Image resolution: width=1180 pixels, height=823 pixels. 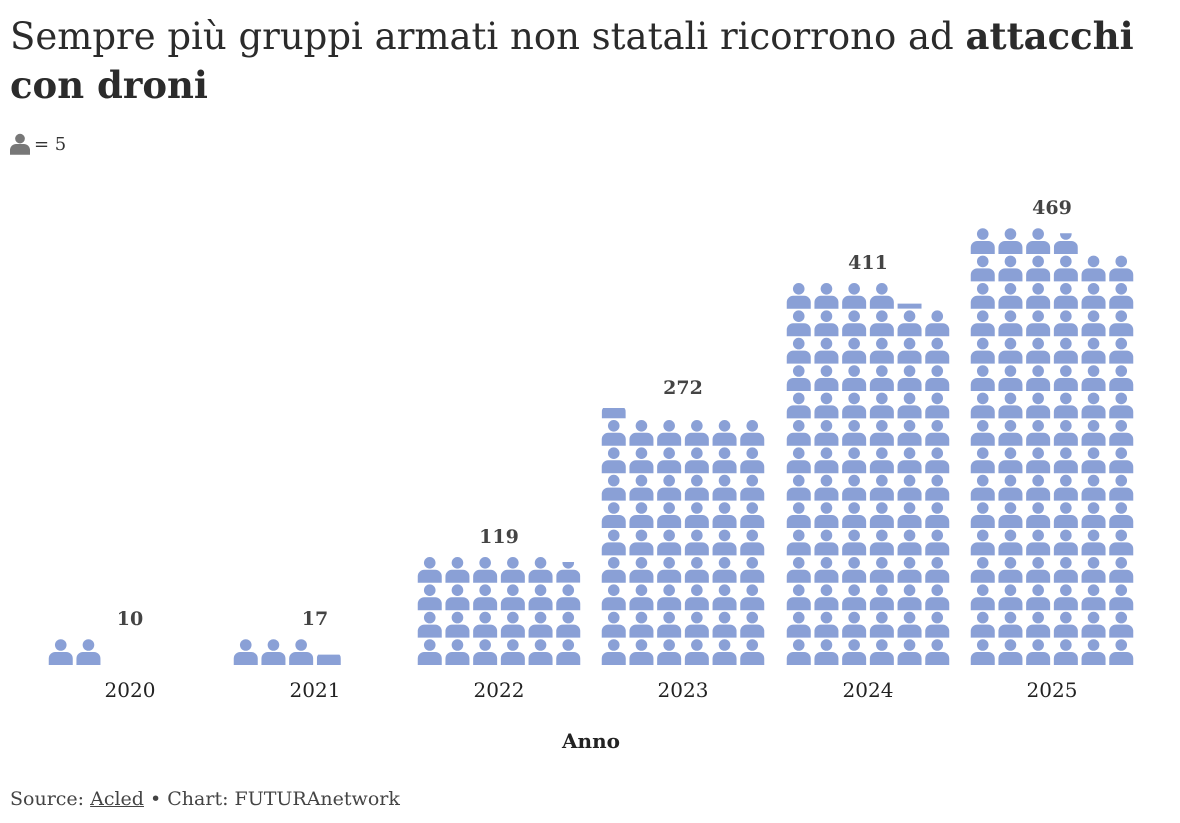 What do you see at coordinates (590, 741) in the screenshot?
I see `x-axis-title: Anno` at bounding box center [590, 741].